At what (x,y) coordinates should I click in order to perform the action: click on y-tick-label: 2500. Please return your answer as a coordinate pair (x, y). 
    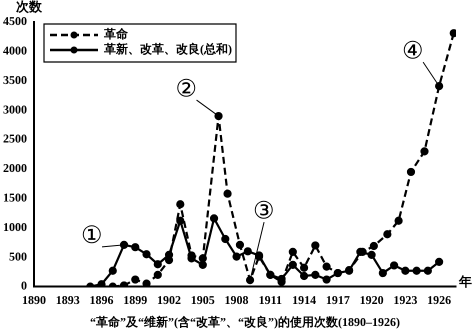
    Looking at the image, I should click on (15, 139).